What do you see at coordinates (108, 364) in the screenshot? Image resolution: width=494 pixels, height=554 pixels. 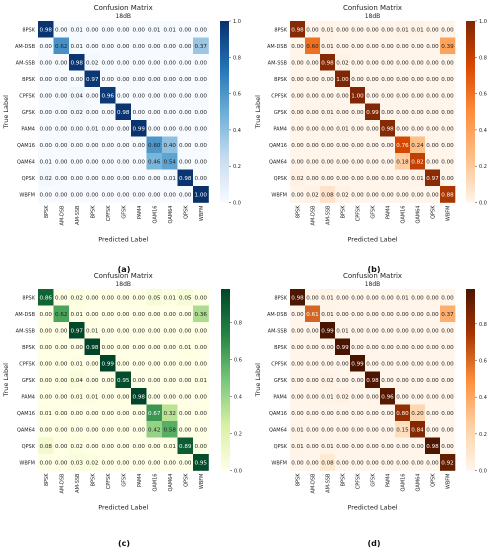 I see `cell-value-label: 0.99` at bounding box center [108, 364].